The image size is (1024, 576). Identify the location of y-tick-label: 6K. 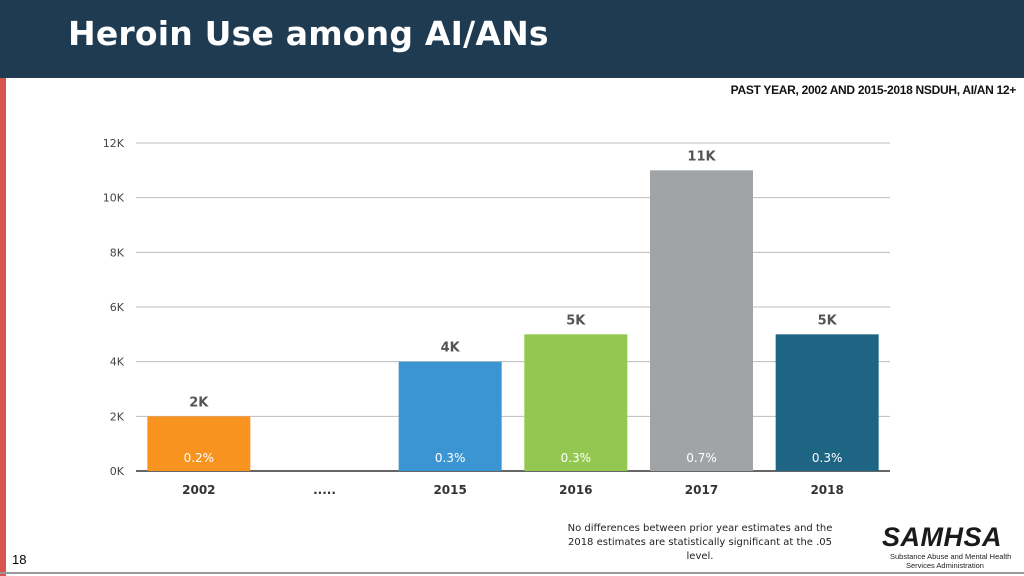
(117, 307).